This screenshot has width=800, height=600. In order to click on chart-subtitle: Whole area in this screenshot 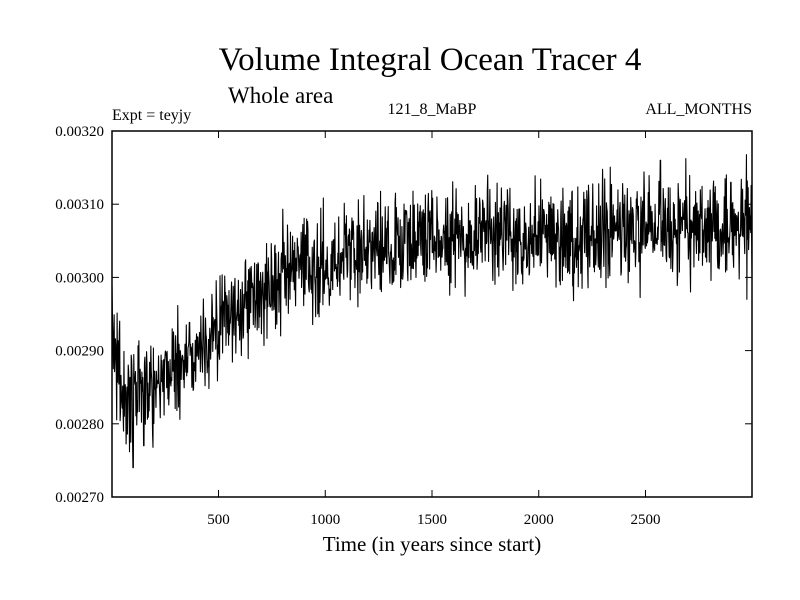, I will do `click(280, 95)`.